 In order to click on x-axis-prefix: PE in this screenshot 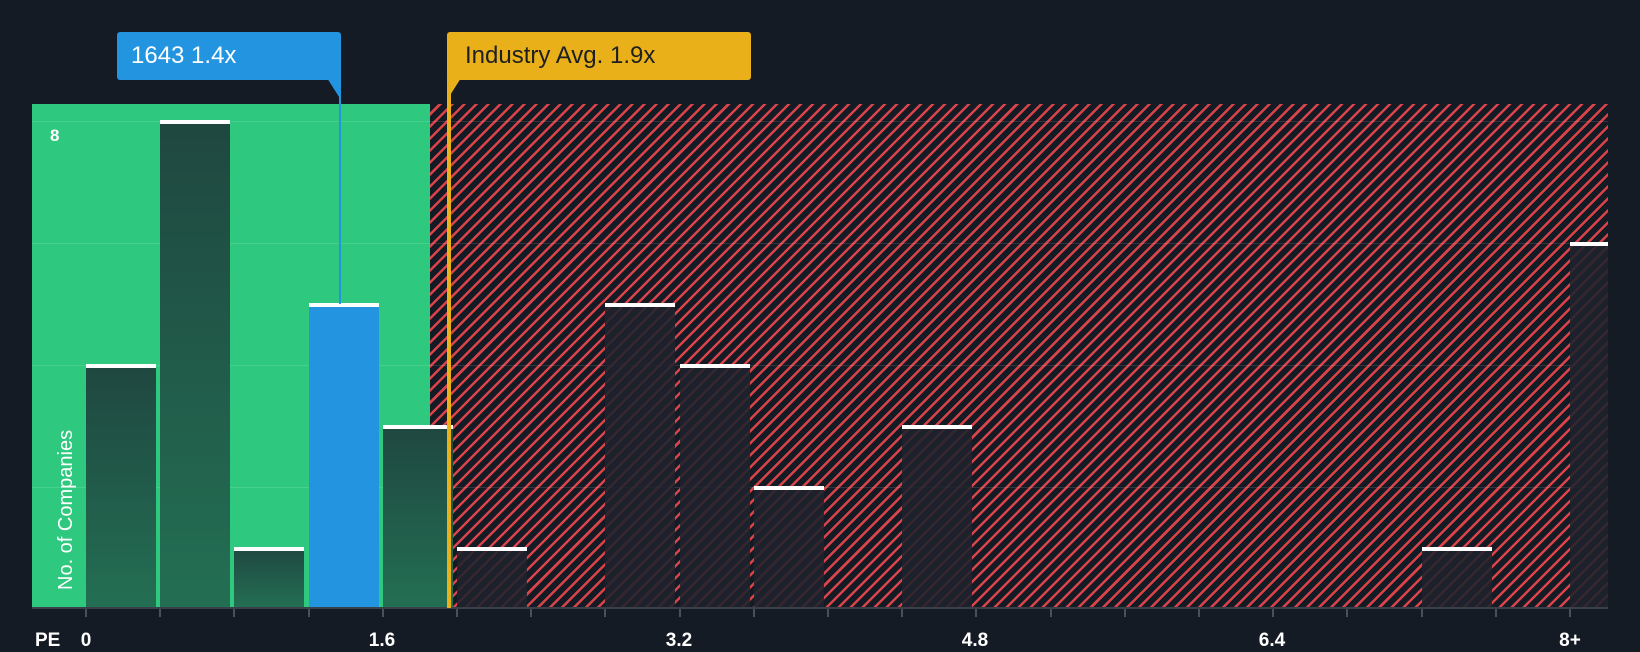, I will do `click(48, 640)`.